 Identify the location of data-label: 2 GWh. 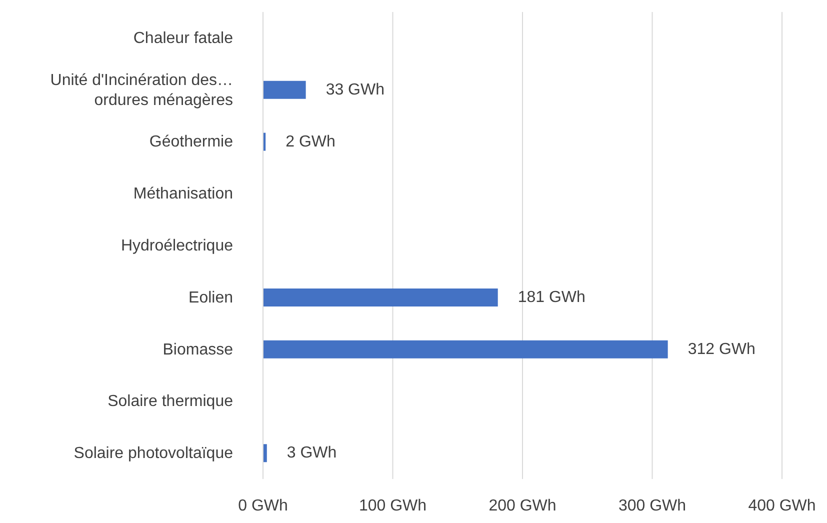
(311, 141).